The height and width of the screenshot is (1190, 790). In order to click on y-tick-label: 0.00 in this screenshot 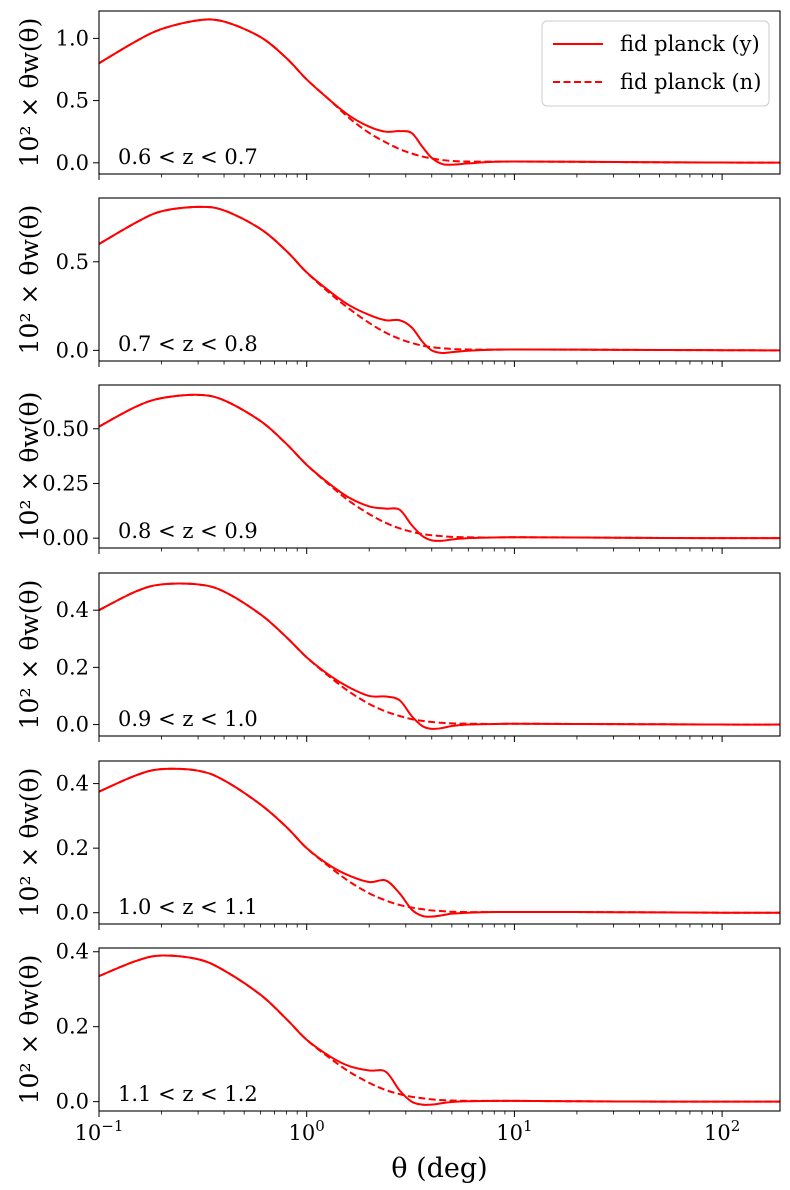, I will do `click(65, 538)`.